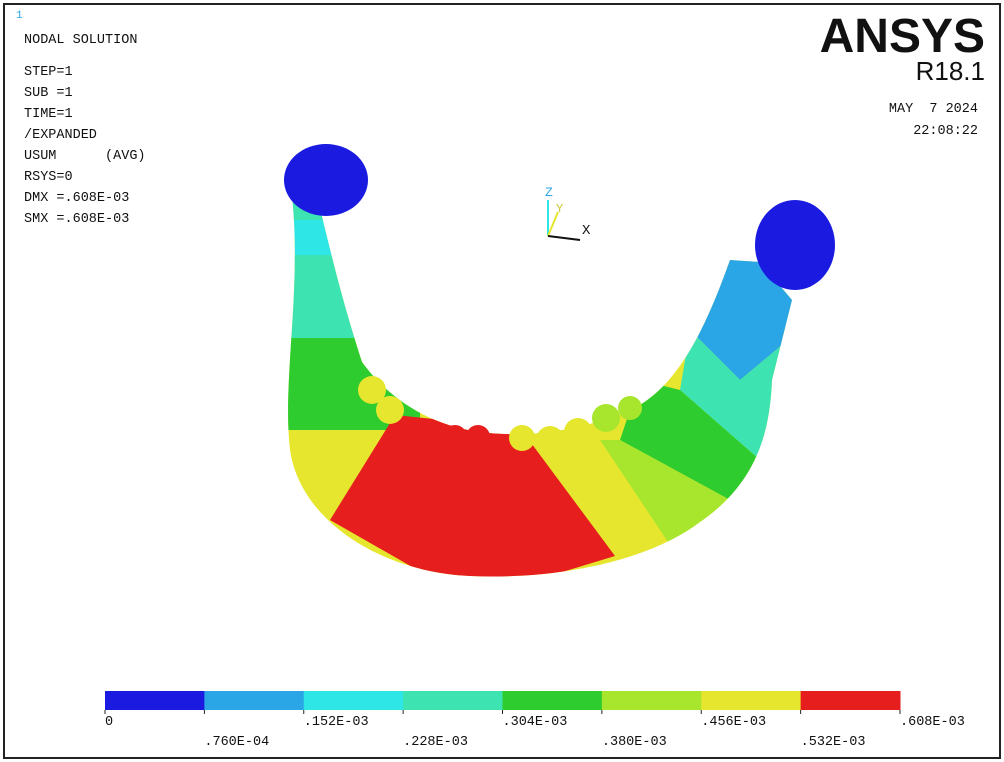  What do you see at coordinates (76, 198) in the screenshot?
I see `info-line: DMX =.608E-03` at bounding box center [76, 198].